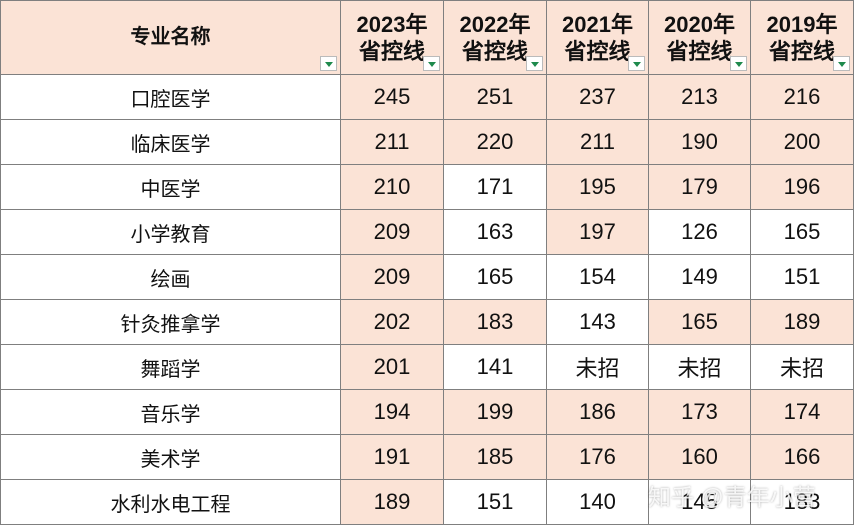  I want to click on header-year: 2022年, so click(495, 24).